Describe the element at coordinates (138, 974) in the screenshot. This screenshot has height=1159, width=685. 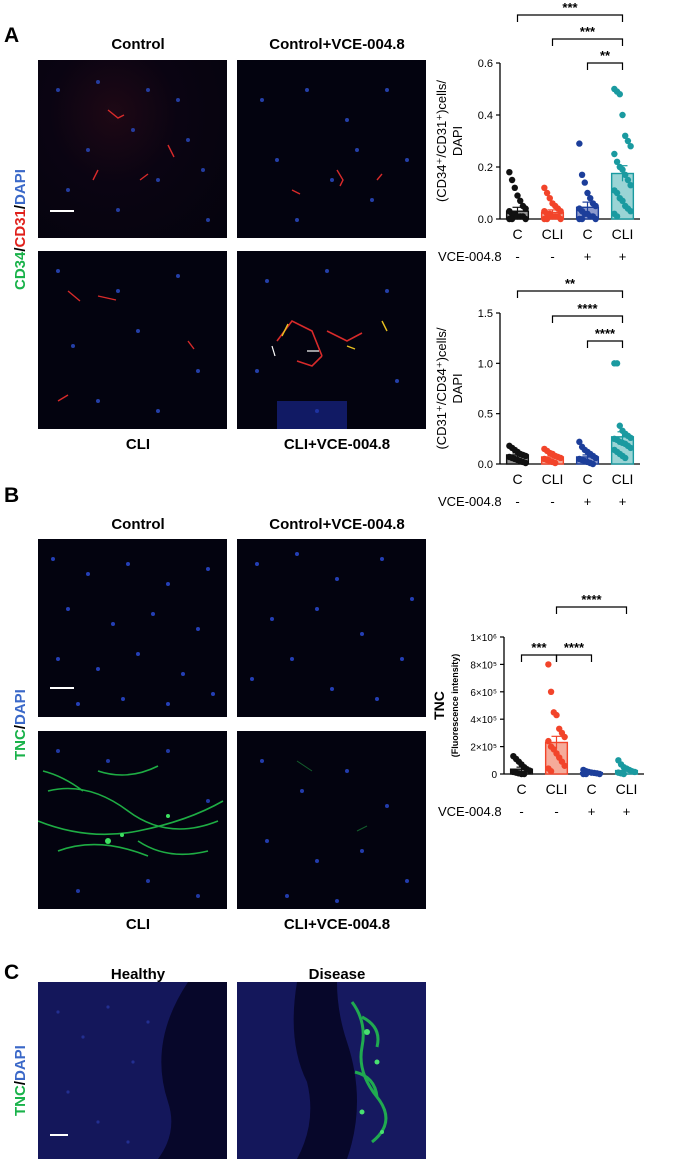
I see `title-c-healthy: Healthy` at that location.